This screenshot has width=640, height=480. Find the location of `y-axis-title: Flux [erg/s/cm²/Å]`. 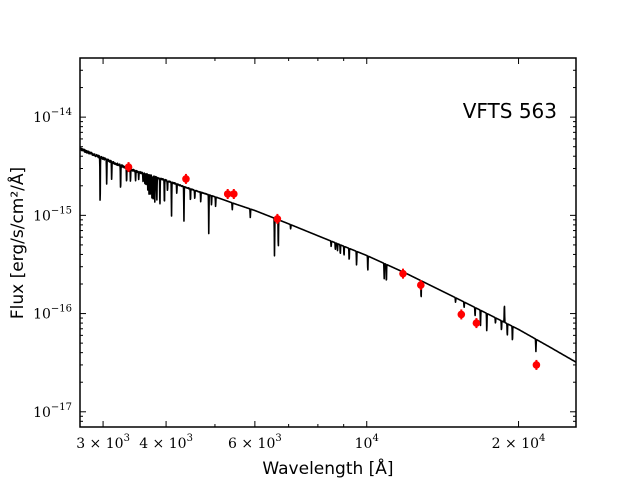

y-axis-title: Flux [erg/s/cm²/Å] is located at coordinates (17, 243).